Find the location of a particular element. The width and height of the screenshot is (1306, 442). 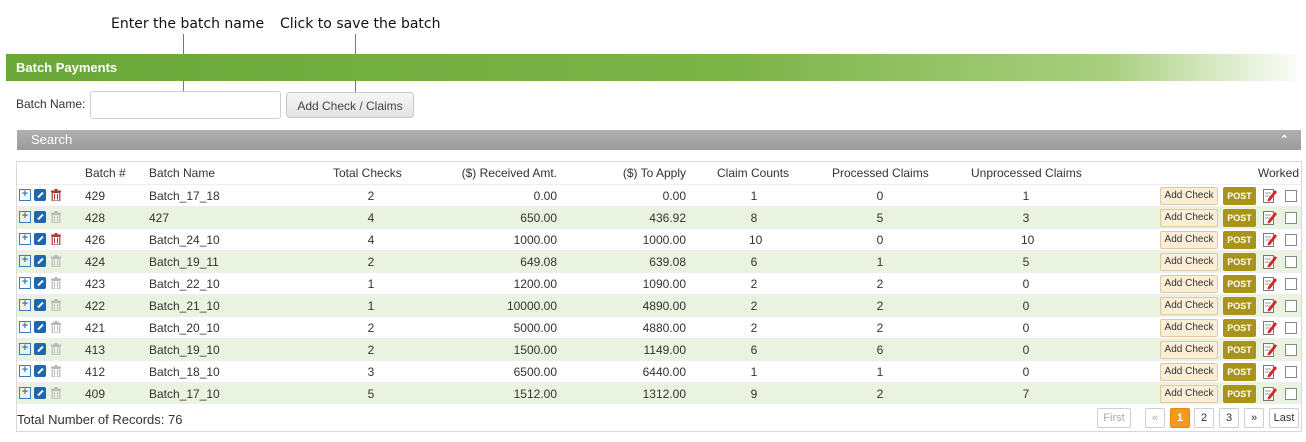

col-to-apply: ($) To Apply is located at coordinates (654, 173).